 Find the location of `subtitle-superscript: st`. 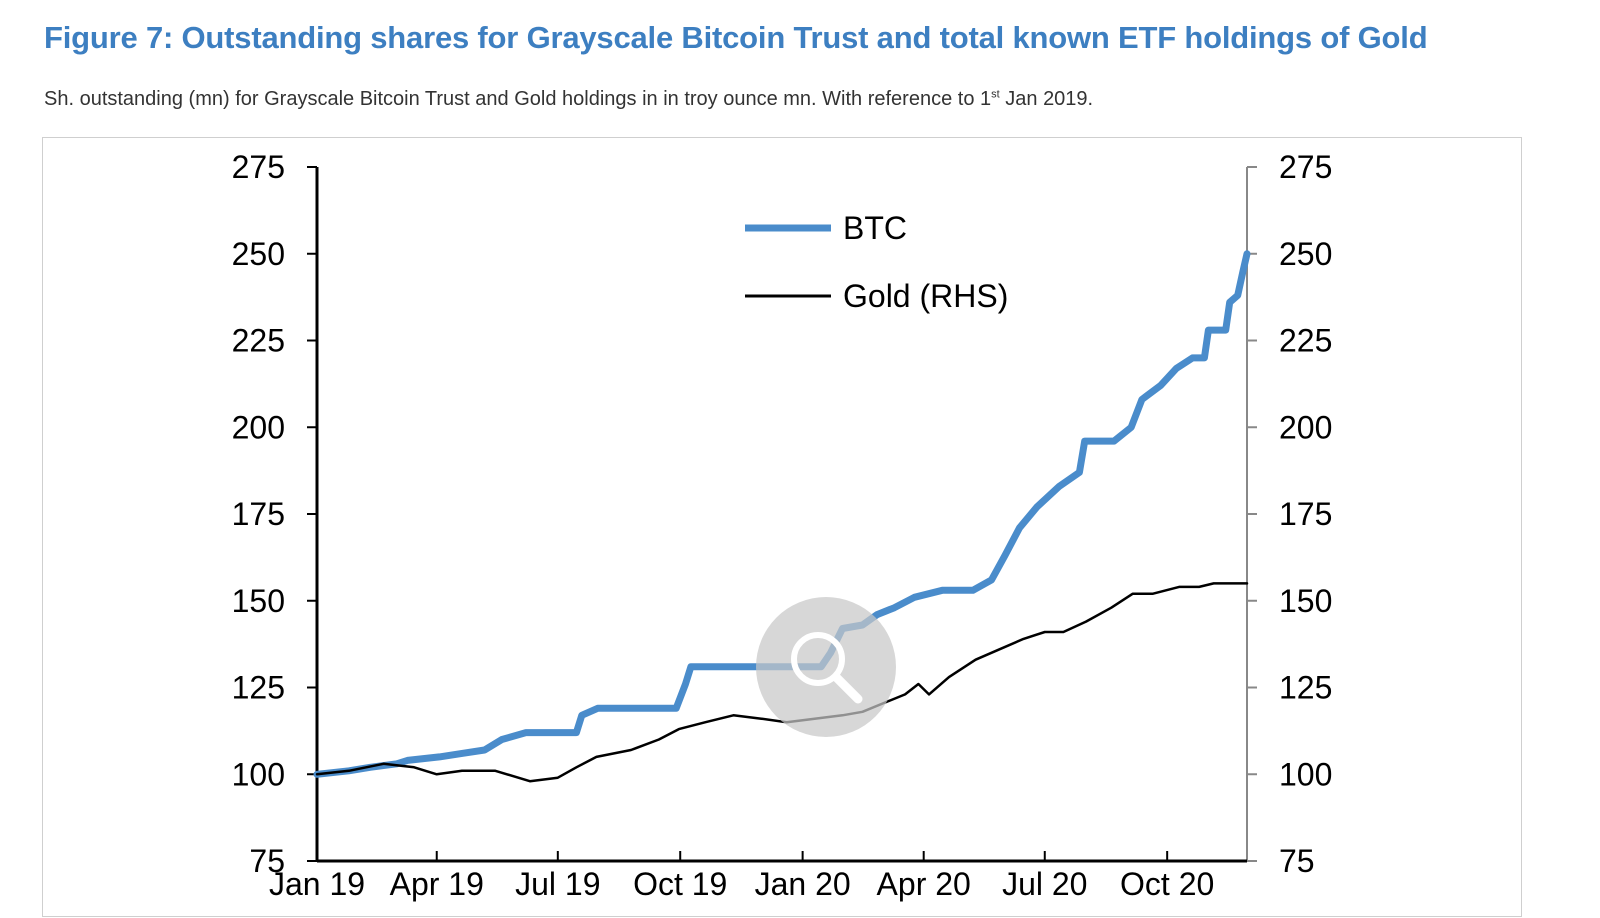

subtitle-superscript: st is located at coordinates (995, 94).